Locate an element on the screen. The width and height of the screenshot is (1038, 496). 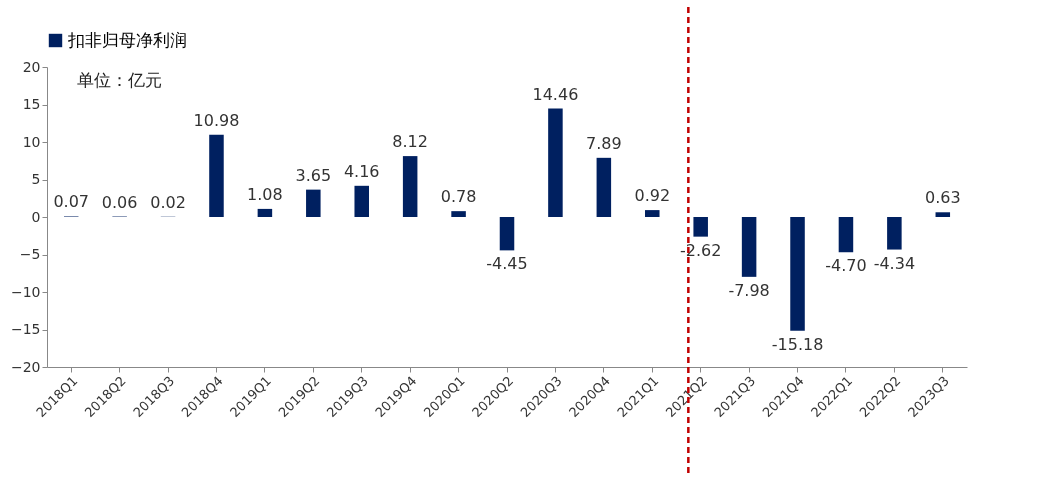
data-label: 4.16 is located at coordinates (361, 171).